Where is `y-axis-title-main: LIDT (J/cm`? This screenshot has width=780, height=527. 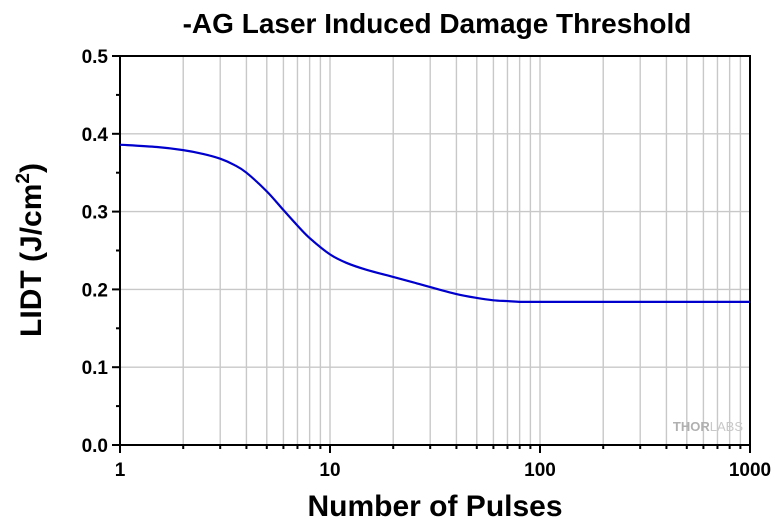
y-axis-title-main: LIDT (J/cm is located at coordinates (31, 260).